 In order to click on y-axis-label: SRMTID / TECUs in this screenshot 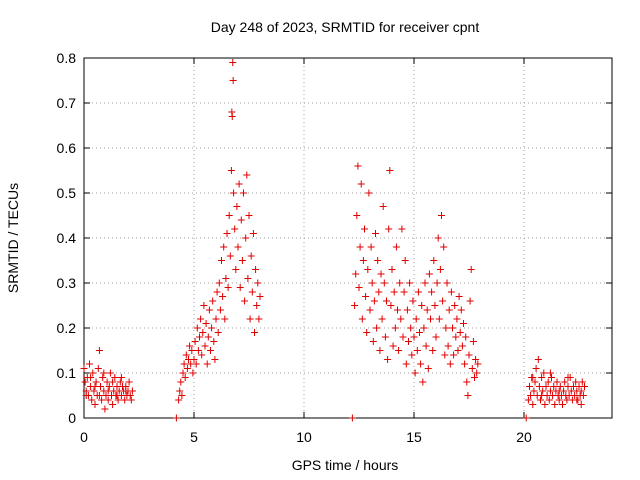, I will do `click(13, 238)`.